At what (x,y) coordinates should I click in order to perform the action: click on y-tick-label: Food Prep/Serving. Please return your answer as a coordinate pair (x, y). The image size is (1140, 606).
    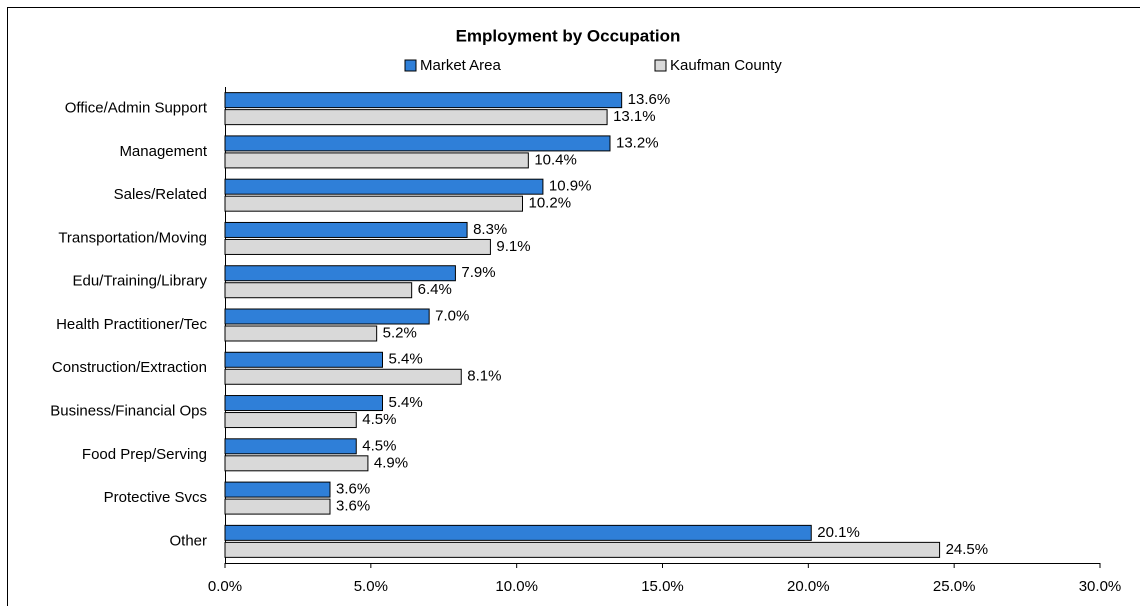
    Looking at the image, I should click on (144, 454).